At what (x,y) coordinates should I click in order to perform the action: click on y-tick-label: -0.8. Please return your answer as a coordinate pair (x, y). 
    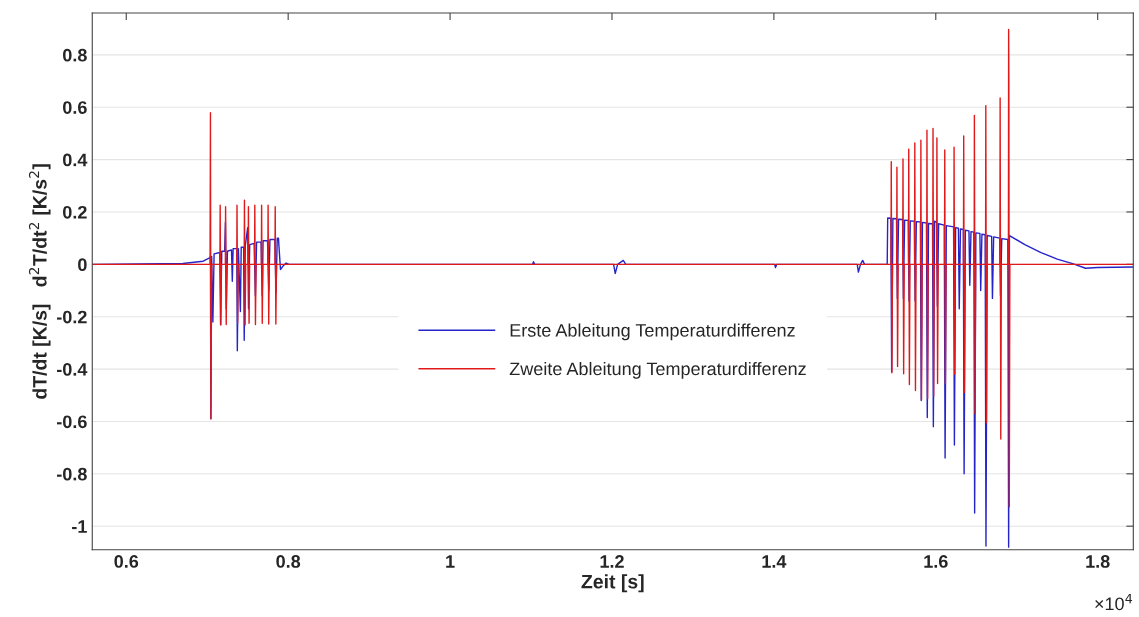
    Looking at the image, I should click on (71, 474).